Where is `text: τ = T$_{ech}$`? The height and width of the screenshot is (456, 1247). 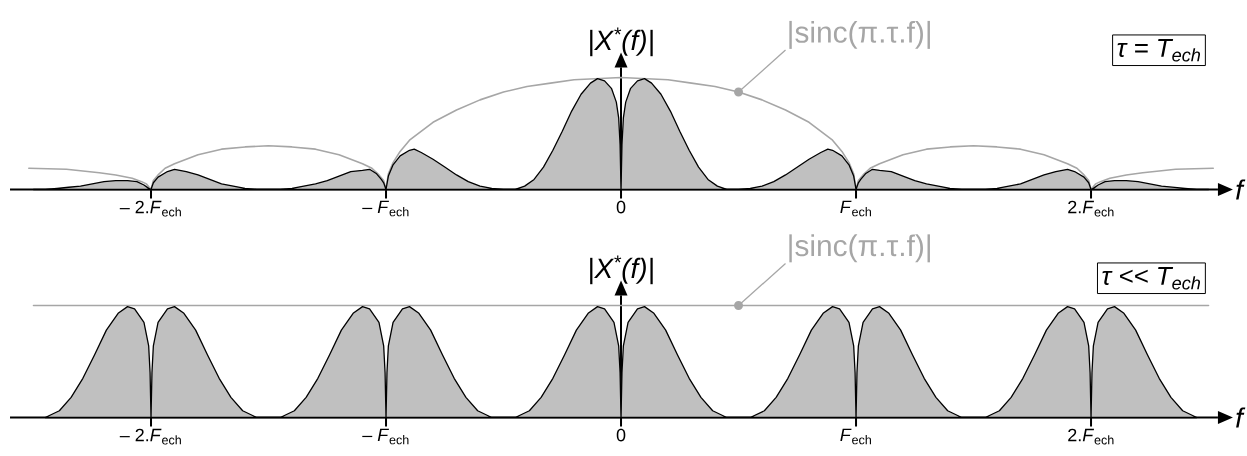
text: τ = T$_{ech}$ is located at coordinates (1159, 50).